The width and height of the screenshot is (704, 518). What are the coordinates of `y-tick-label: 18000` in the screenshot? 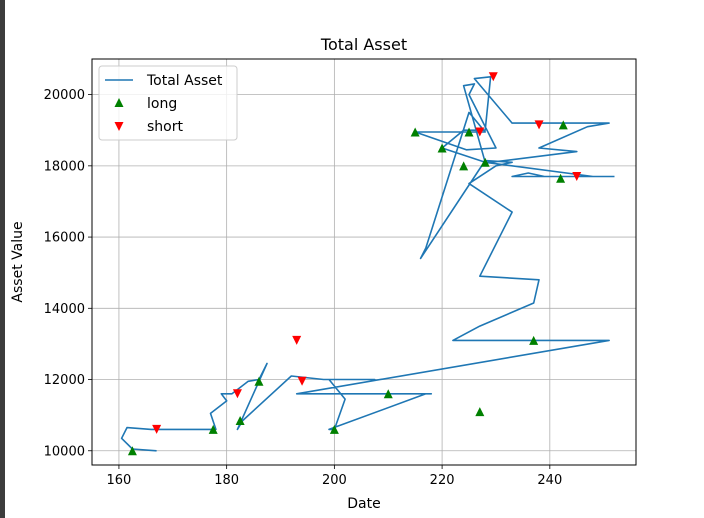 It's located at (64, 166).